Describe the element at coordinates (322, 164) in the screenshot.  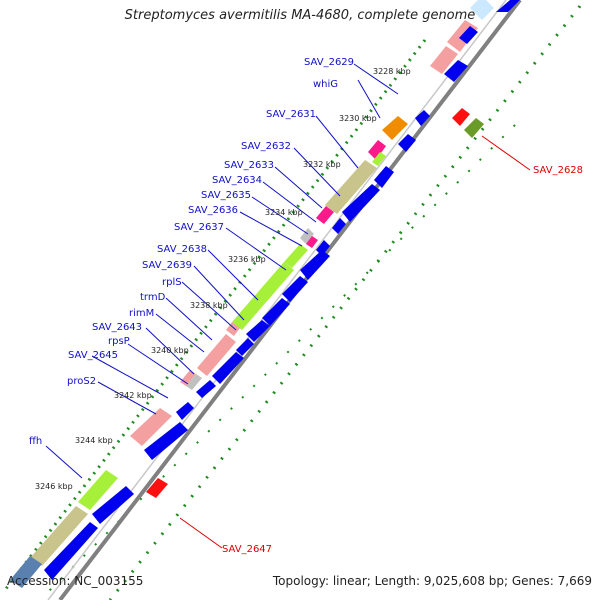
I see `scale-label: 3232 kbp` at that location.